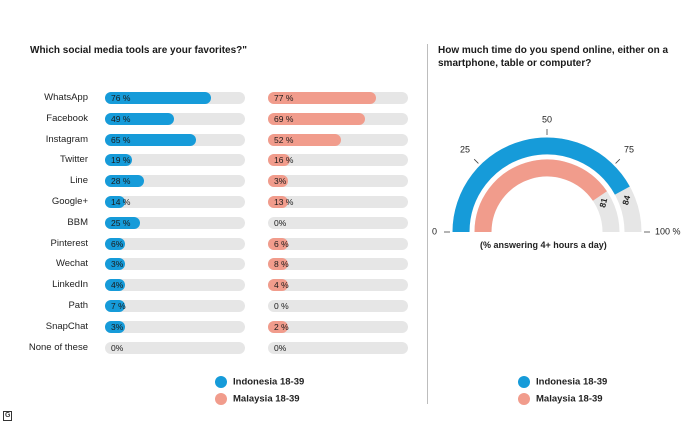  I want to click on indonesia-gauge-arc, so click(541, 185).